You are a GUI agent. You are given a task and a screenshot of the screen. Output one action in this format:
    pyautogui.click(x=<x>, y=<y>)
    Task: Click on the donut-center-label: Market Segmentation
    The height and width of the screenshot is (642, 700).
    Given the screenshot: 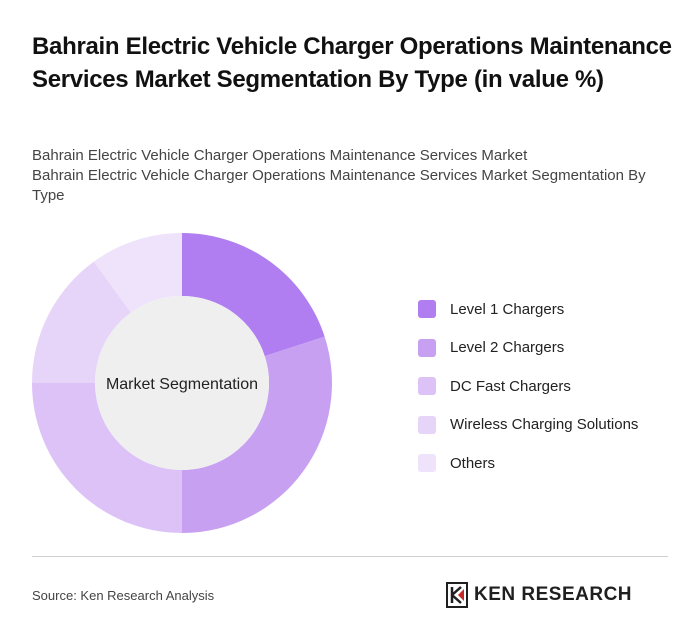 What is the action you would take?
    pyautogui.click(x=182, y=384)
    